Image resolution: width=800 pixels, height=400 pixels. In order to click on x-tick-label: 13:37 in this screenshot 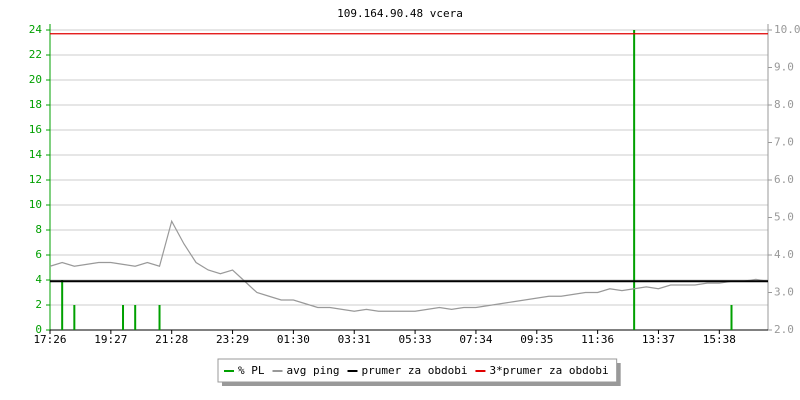, I will do `click(658, 339)`.